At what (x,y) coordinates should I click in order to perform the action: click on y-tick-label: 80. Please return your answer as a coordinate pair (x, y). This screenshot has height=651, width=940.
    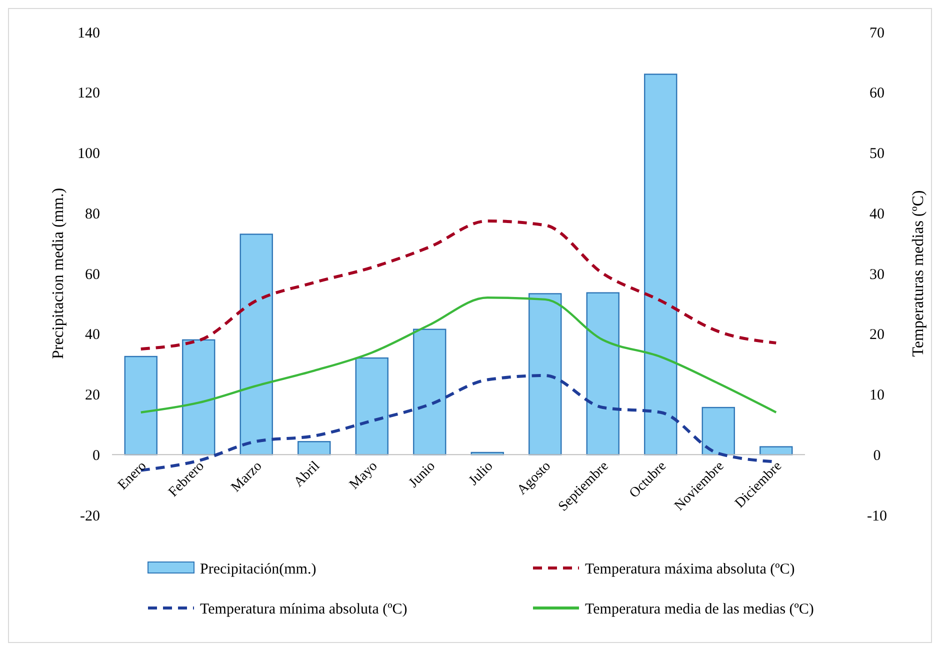
    Looking at the image, I should click on (92, 214).